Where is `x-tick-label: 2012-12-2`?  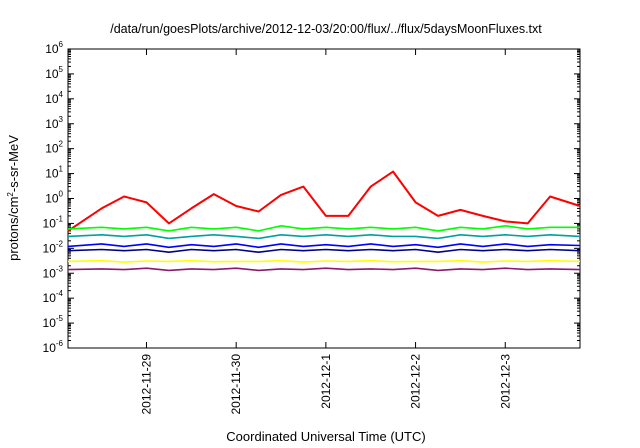
x-tick-label: 2012-12-2 is located at coordinates (416, 381).